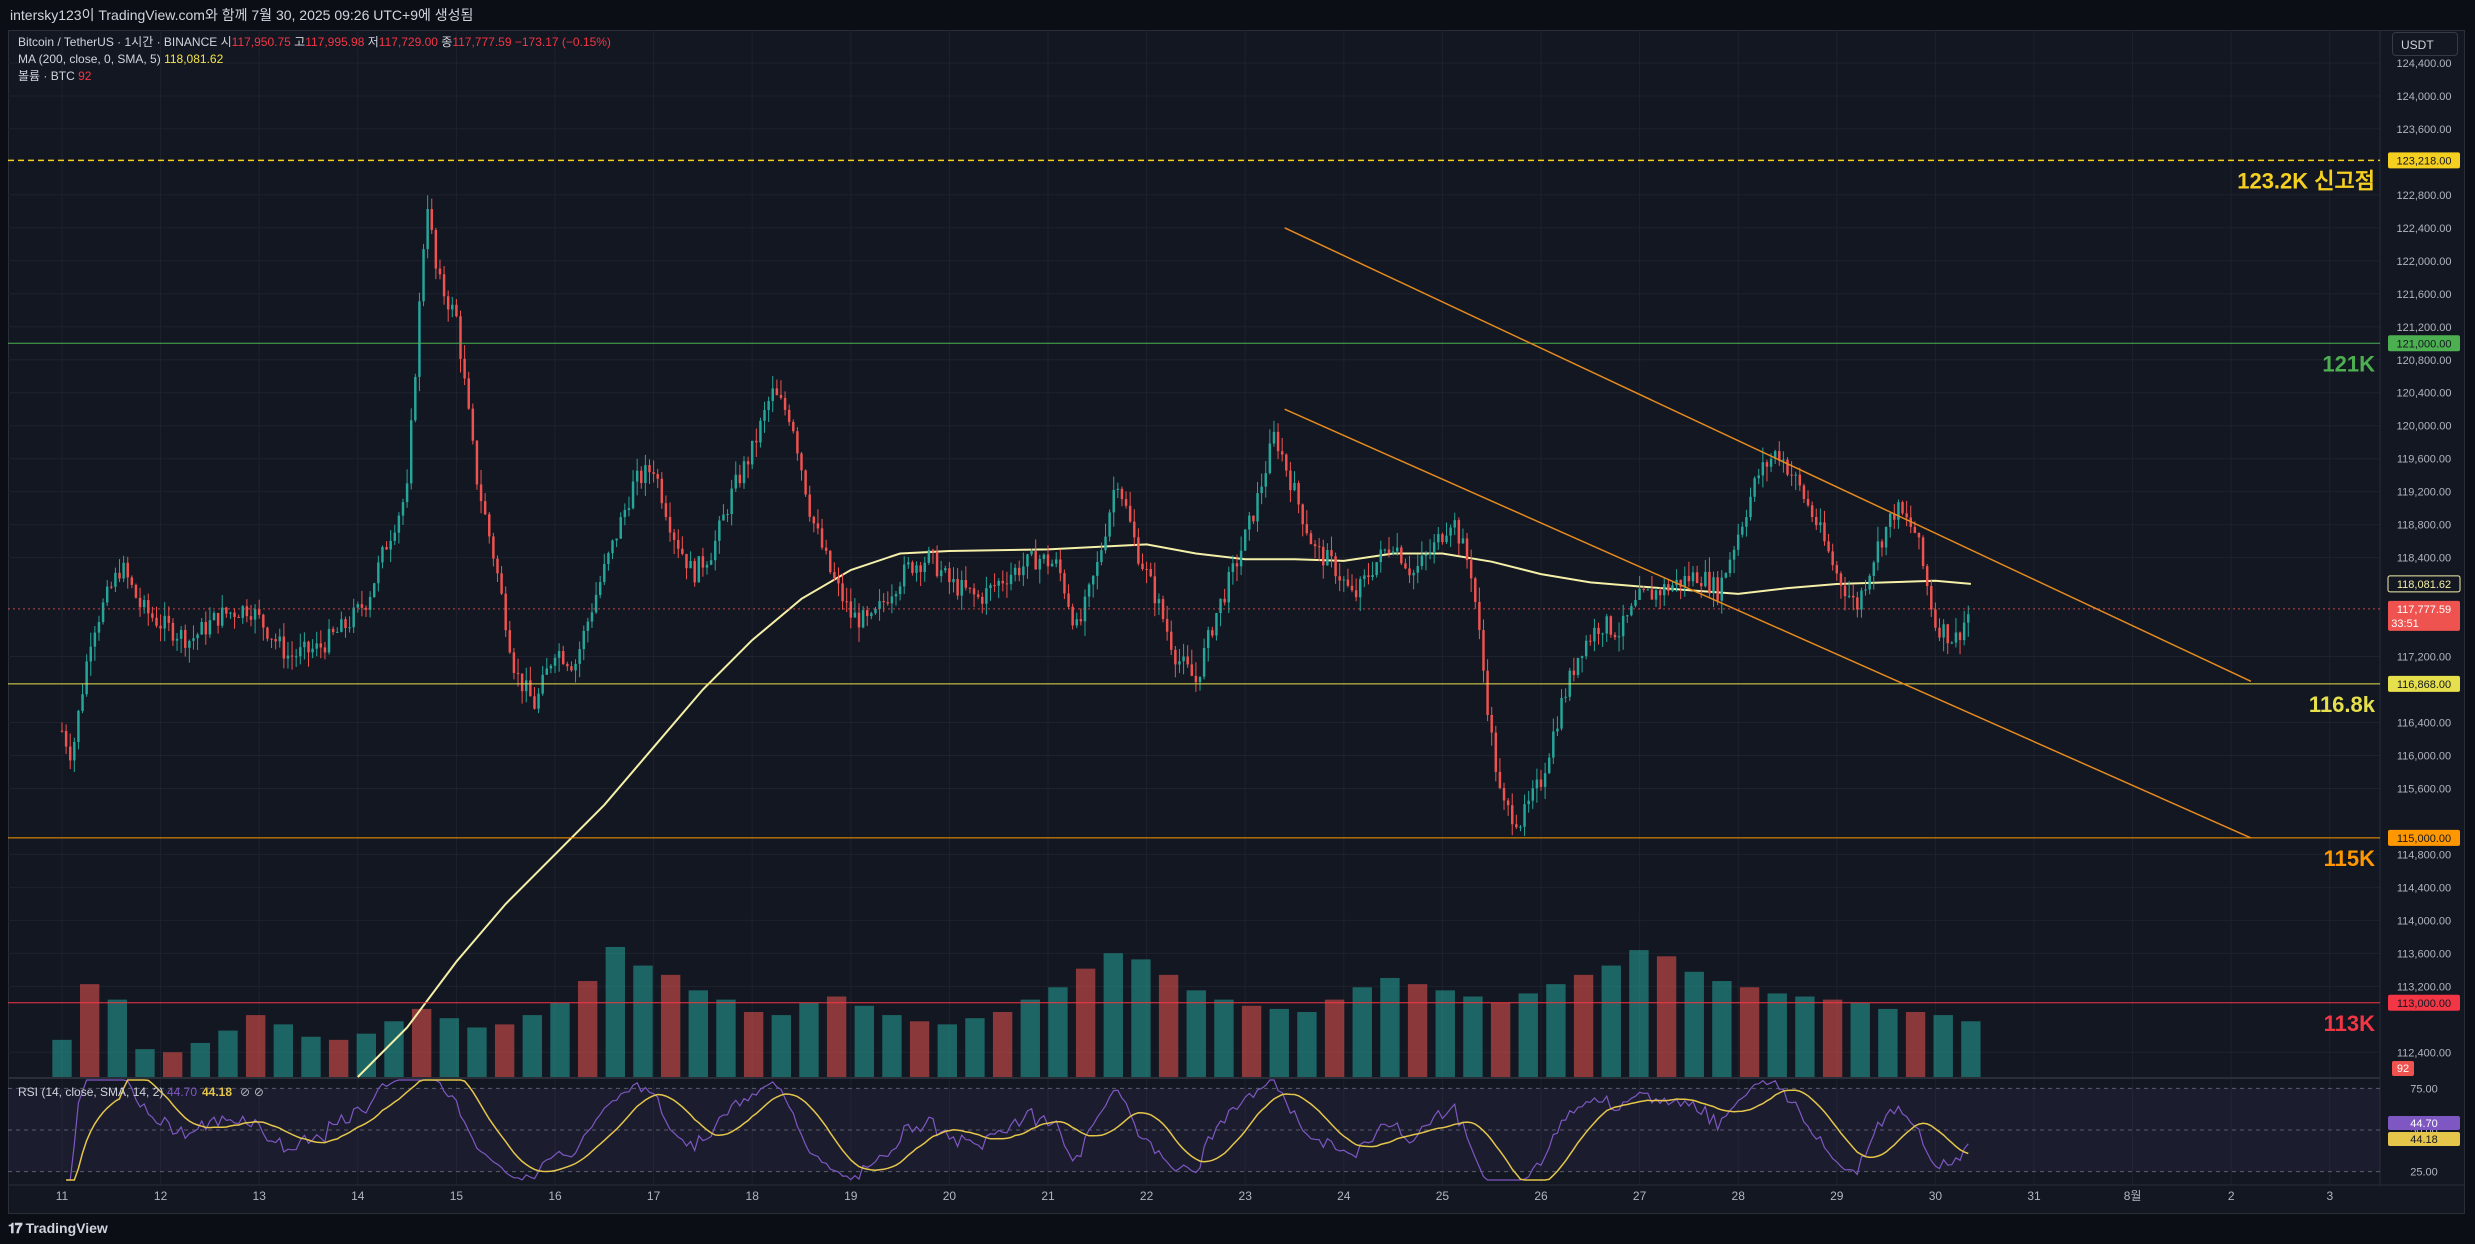  What do you see at coordinates (2424, 756) in the screenshot?
I see `price-tick-label: 116,000.00` at bounding box center [2424, 756].